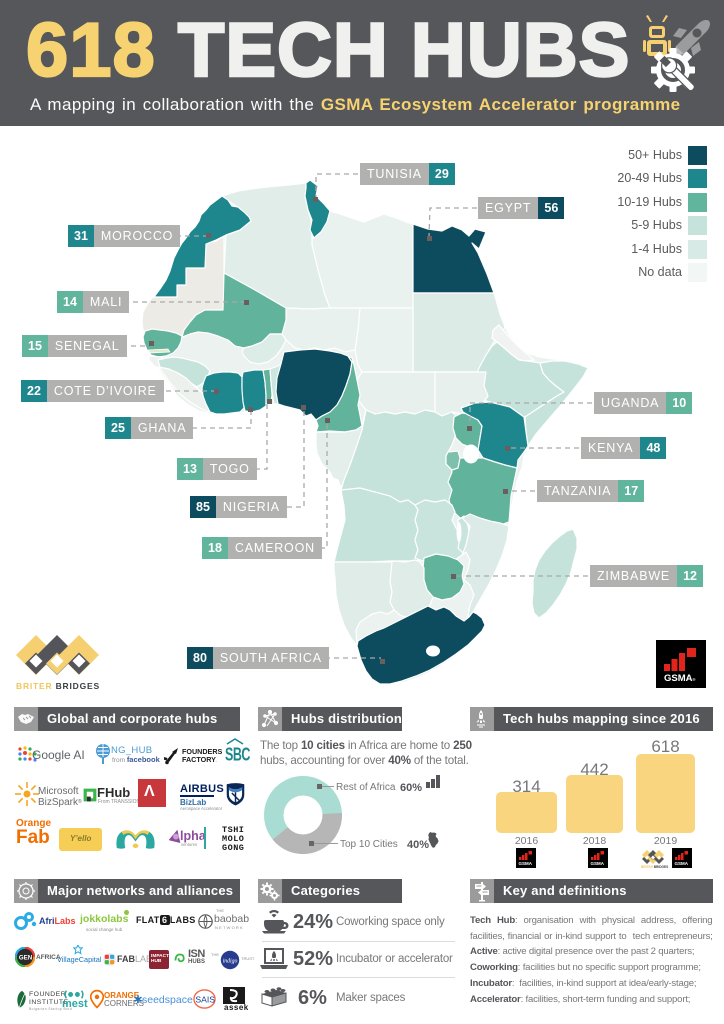  Describe the element at coordinates (26, 958) in the screenshot. I see `svg-text: GEN` at that location.